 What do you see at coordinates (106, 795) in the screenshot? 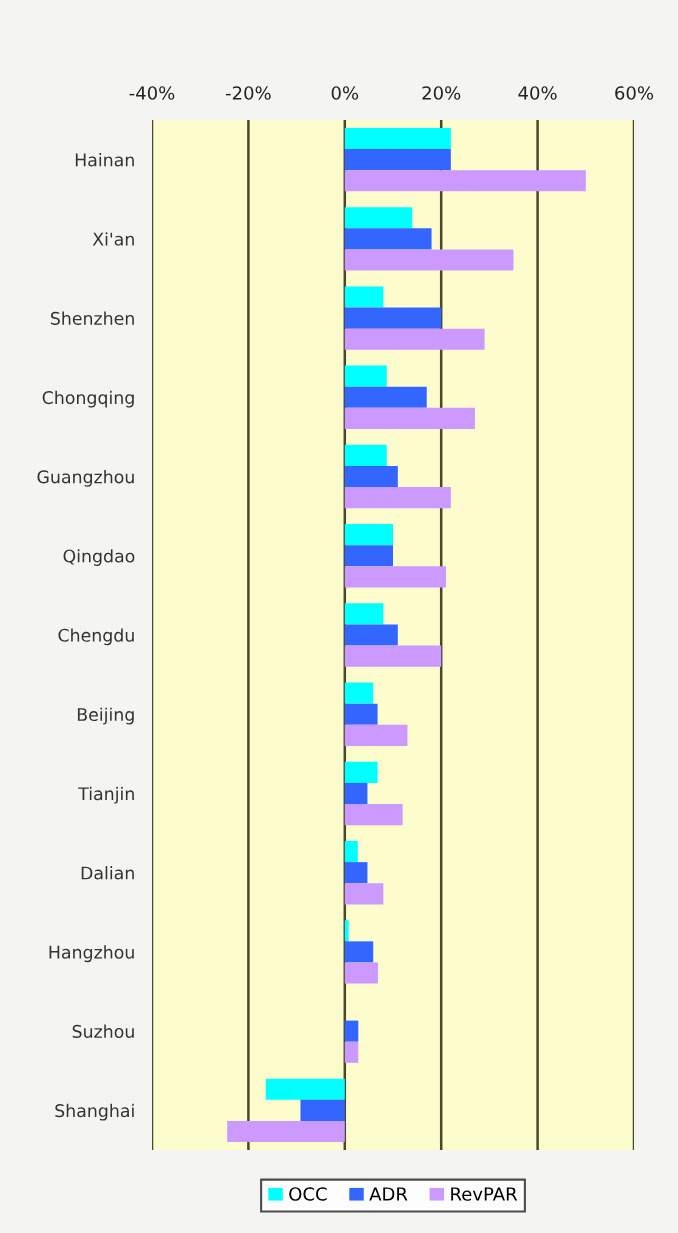
I see `y-tick-label: Tianjin` at bounding box center [106, 795].